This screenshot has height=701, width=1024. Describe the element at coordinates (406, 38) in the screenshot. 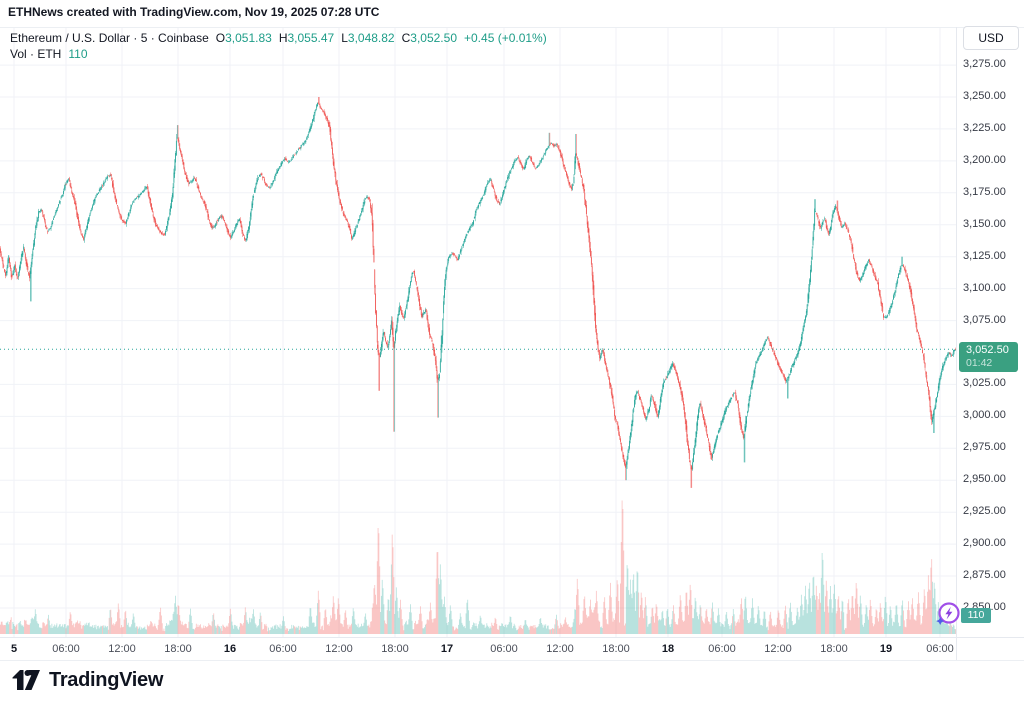

I see `ohlc-close-label: C` at that location.